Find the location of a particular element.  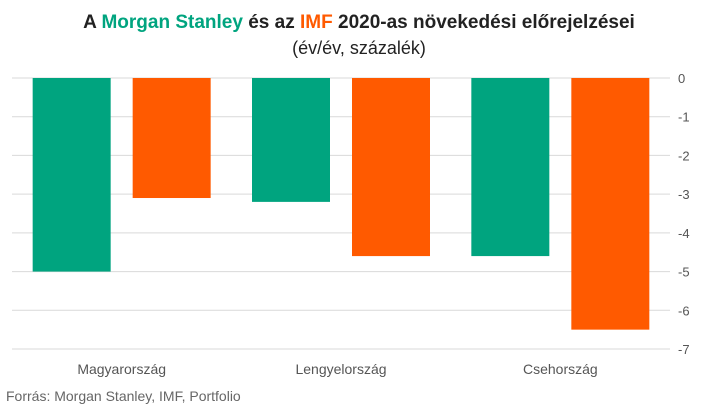

x-category-label: Lengyelország is located at coordinates (340, 369).